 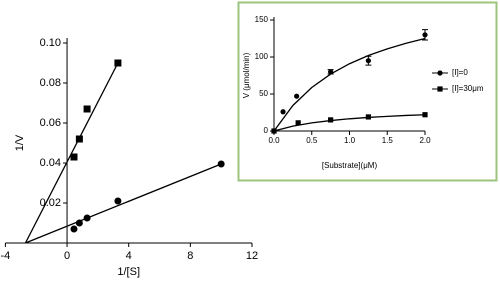 What do you see at coordinates (350, 165) in the screenshot?
I see `x-axis-label: [Substrate](μM)` at bounding box center [350, 165].